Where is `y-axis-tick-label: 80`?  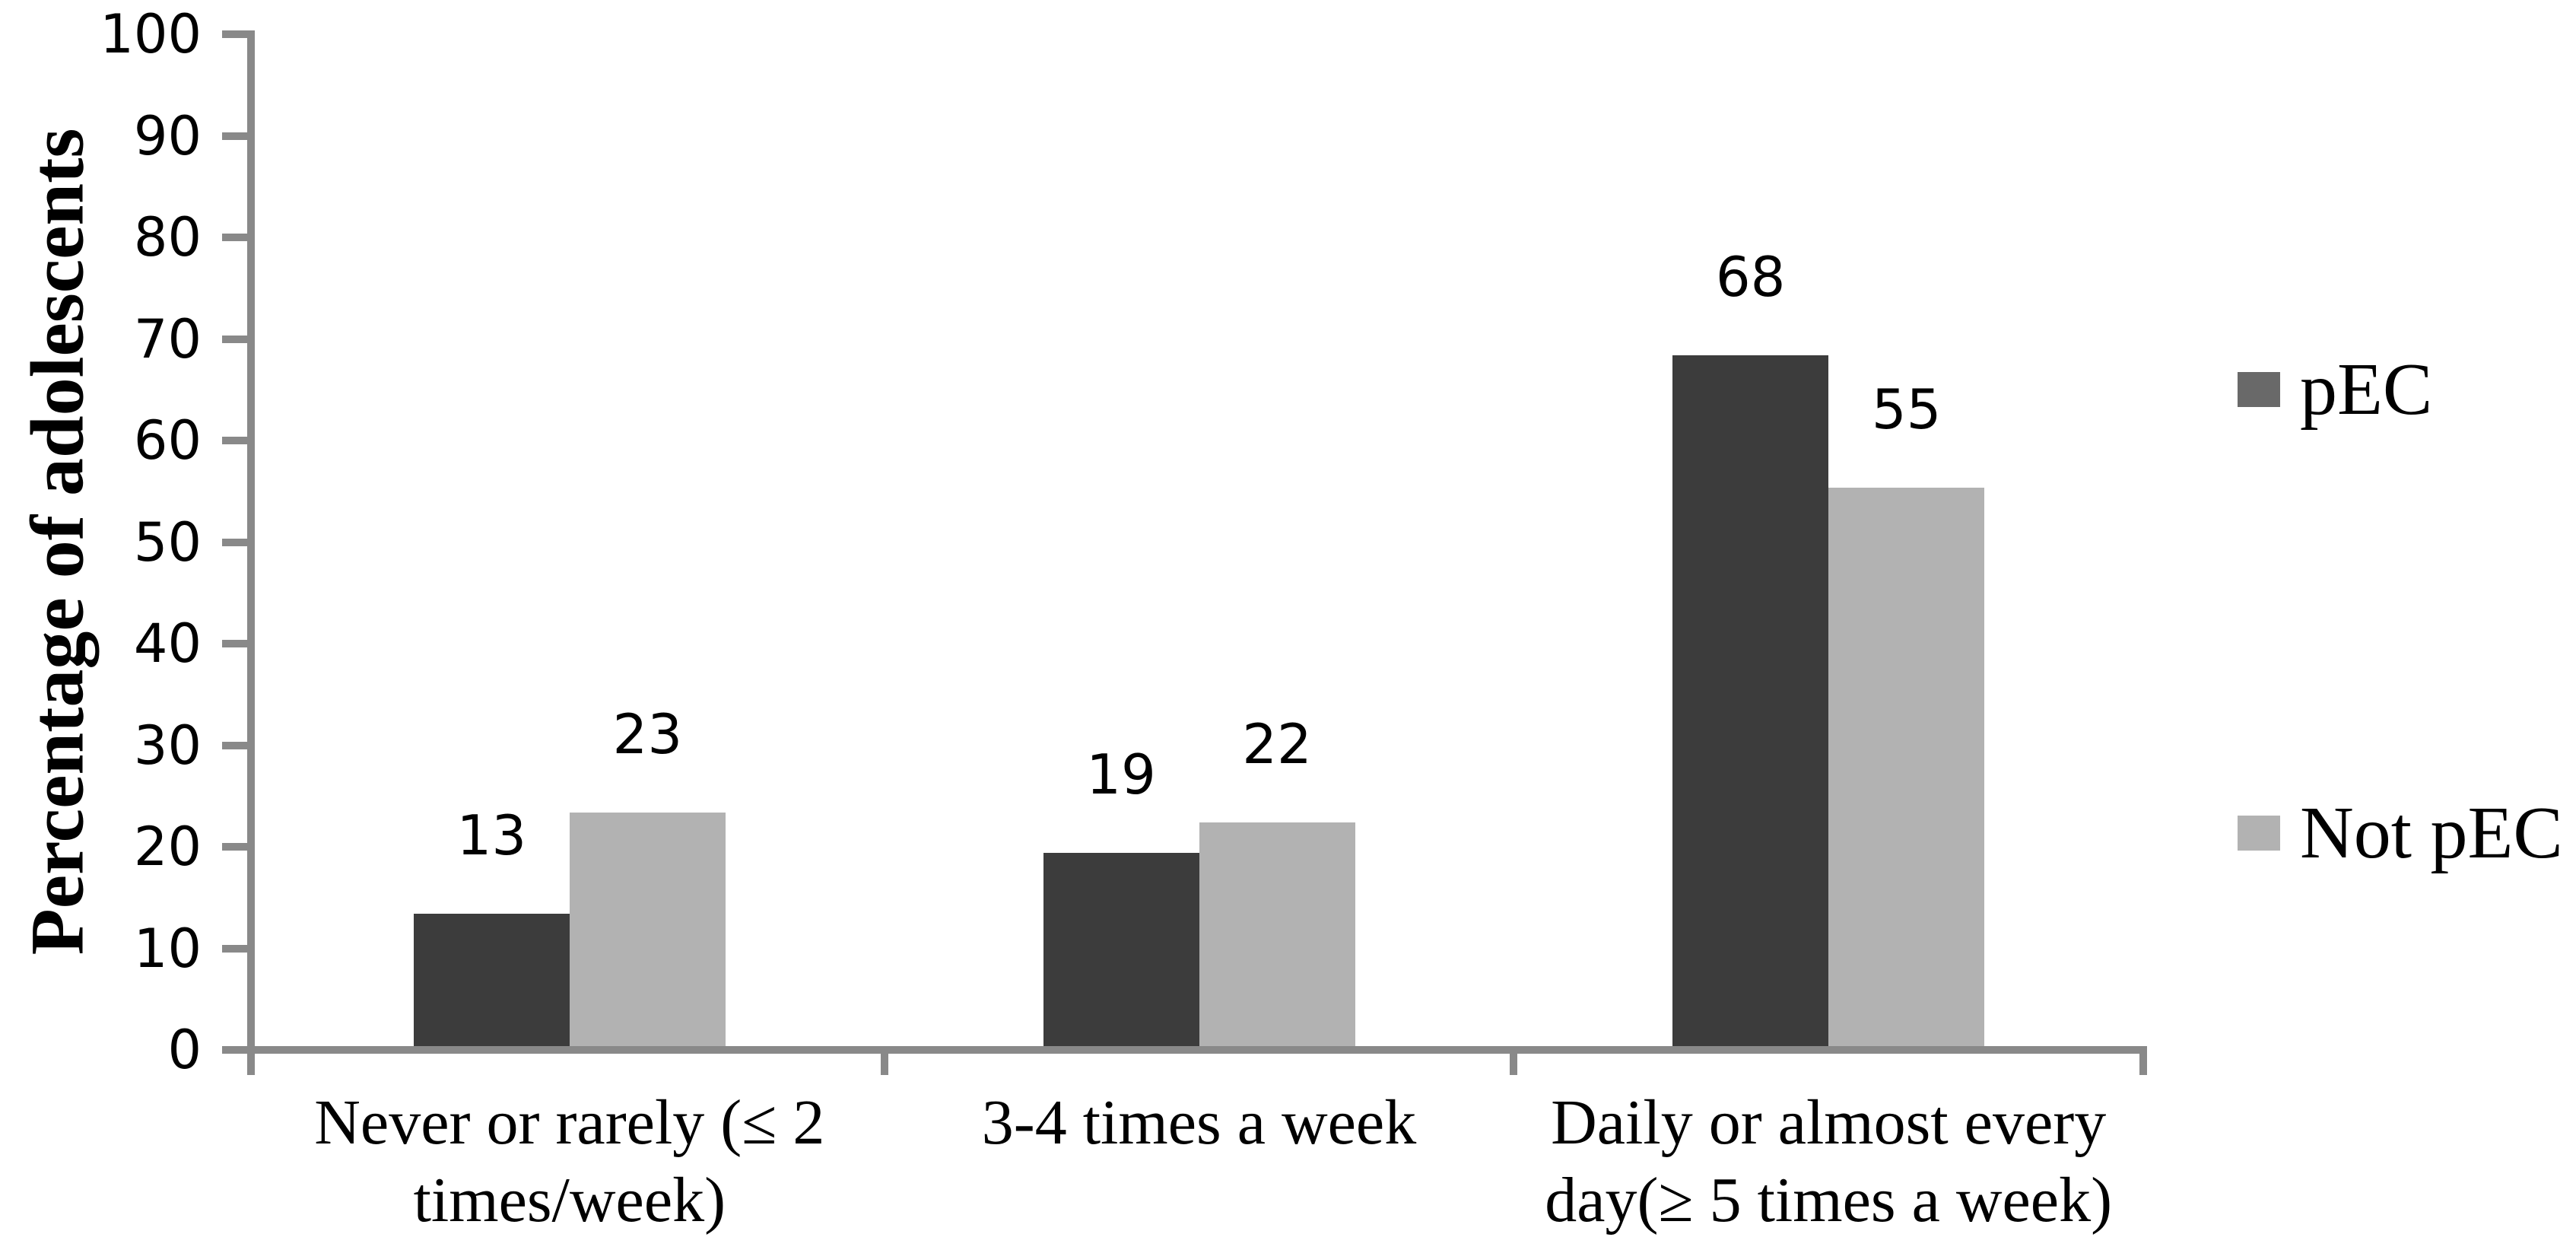
y-axis-tick-label: 80 is located at coordinates (167, 237).